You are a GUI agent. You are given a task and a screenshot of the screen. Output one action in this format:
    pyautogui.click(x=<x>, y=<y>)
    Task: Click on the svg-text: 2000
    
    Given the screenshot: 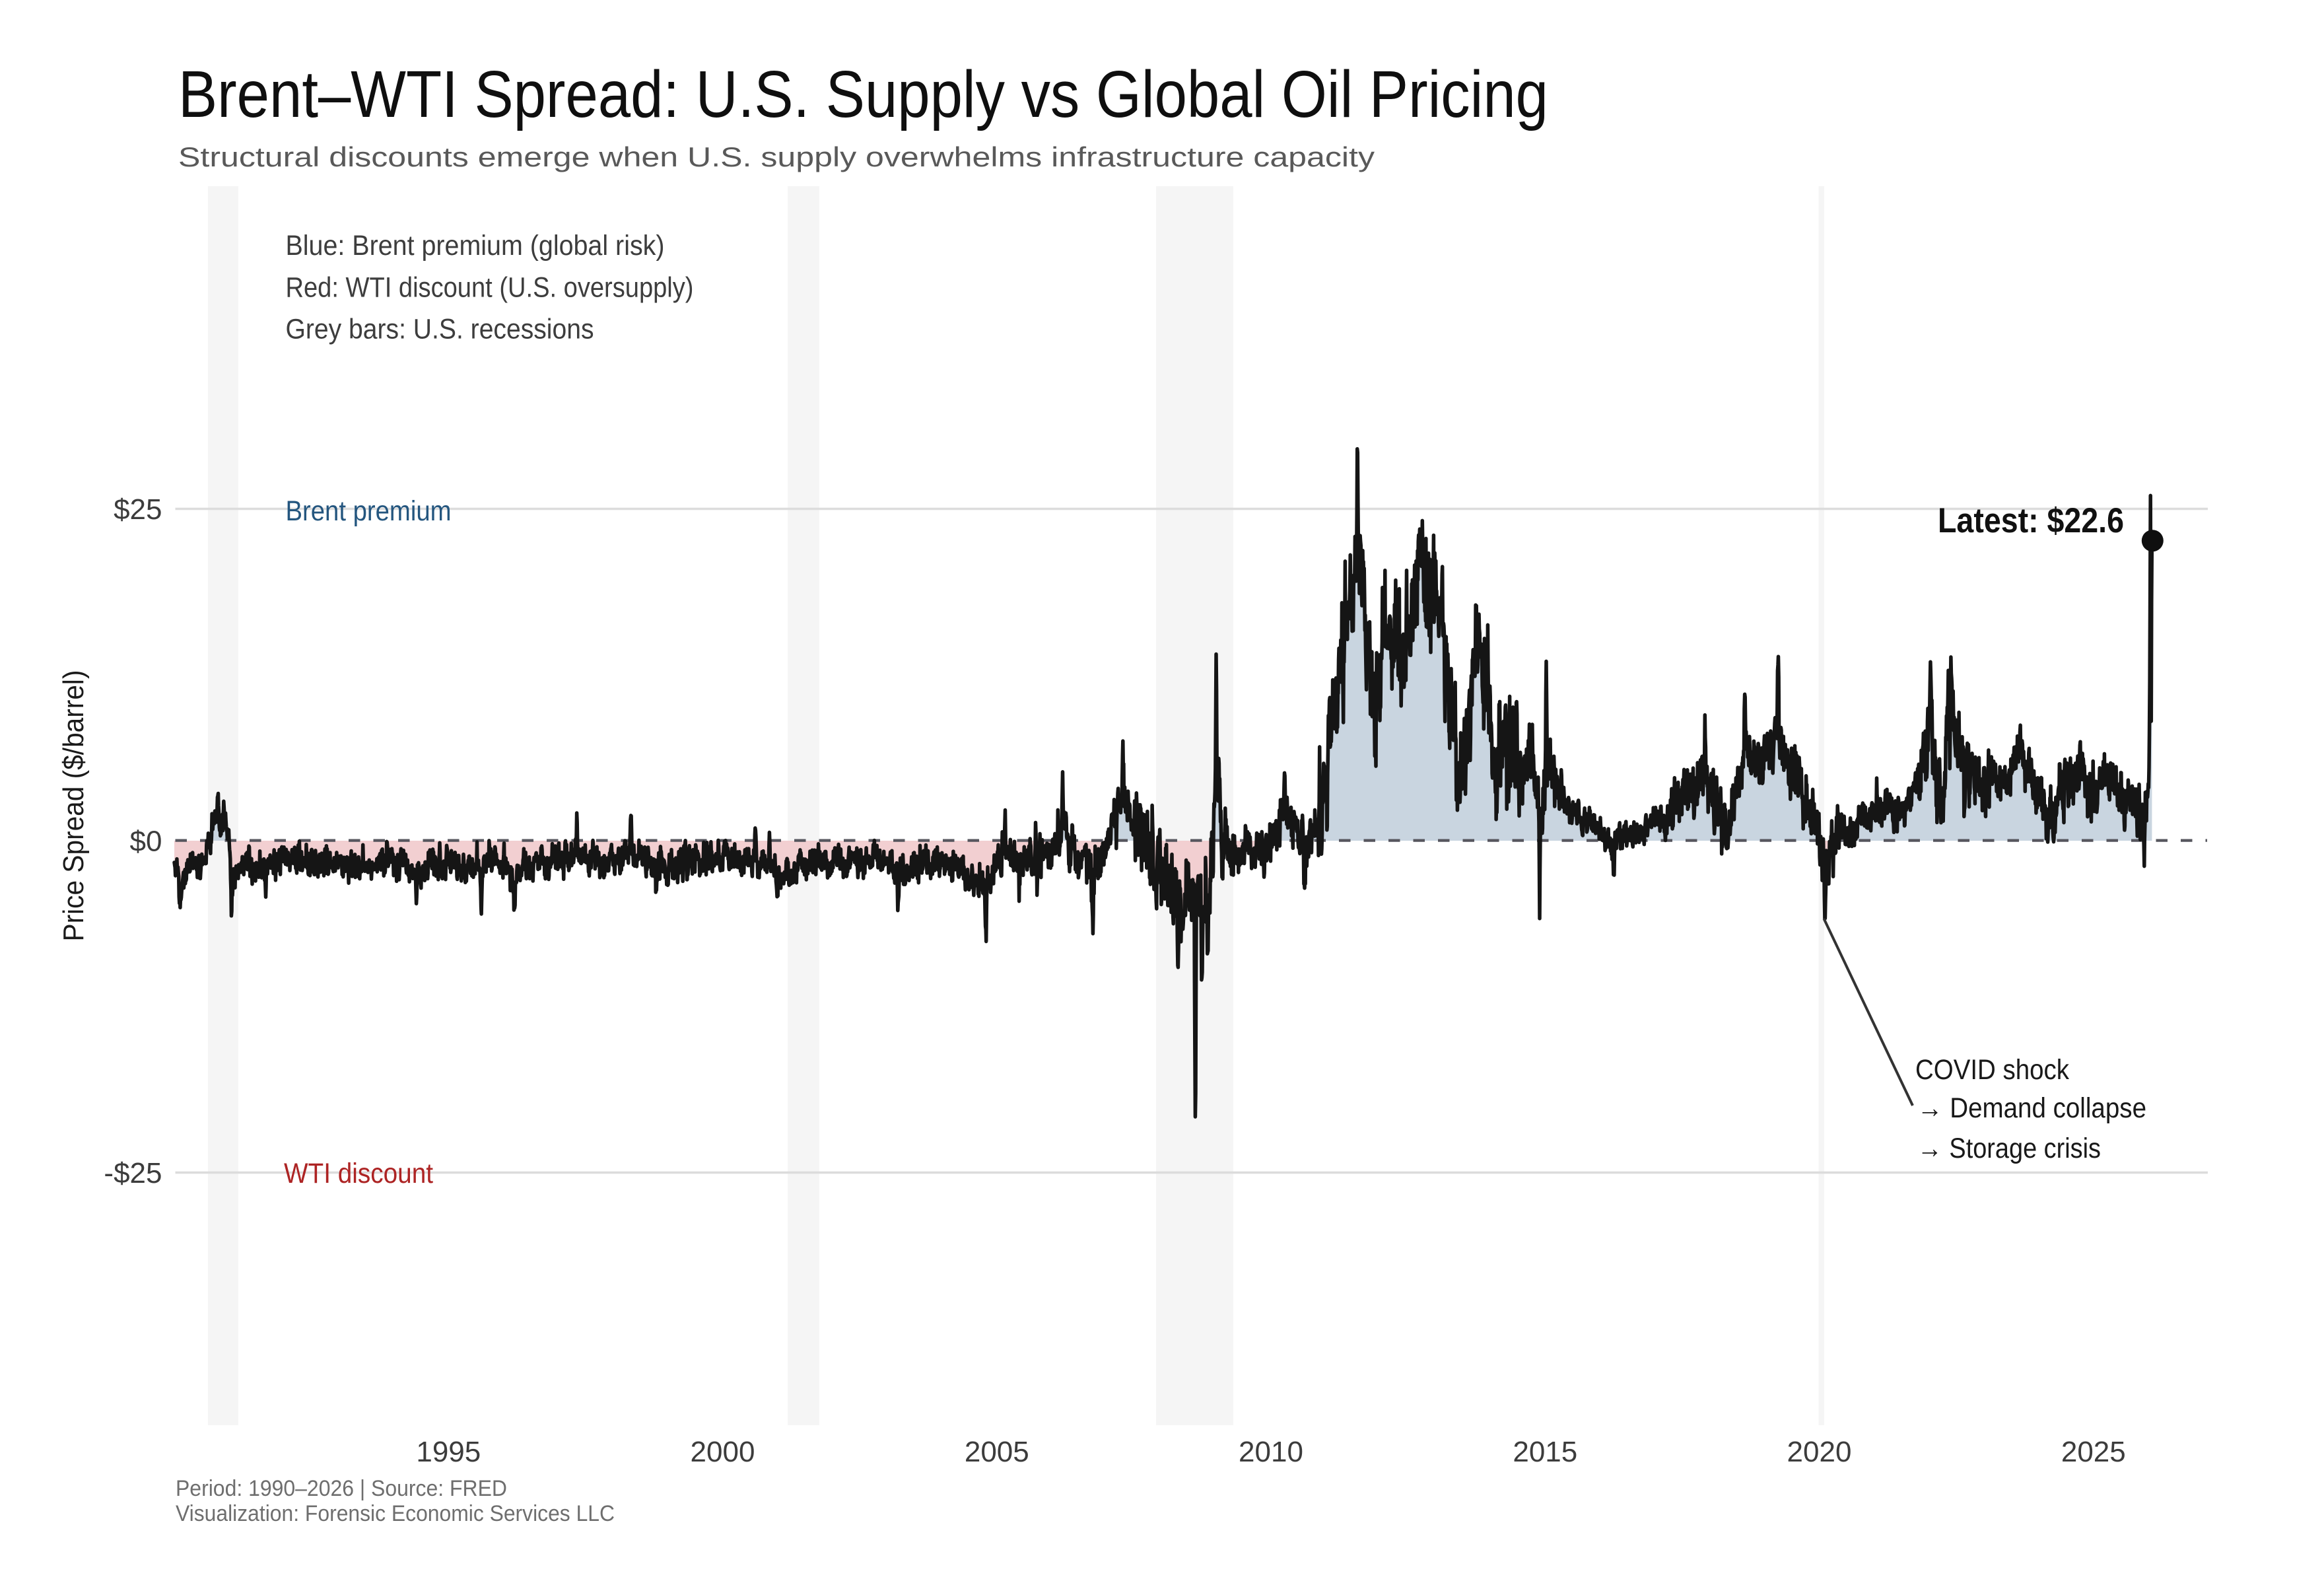 What is the action you would take?
    pyautogui.click(x=723, y=1452)
    